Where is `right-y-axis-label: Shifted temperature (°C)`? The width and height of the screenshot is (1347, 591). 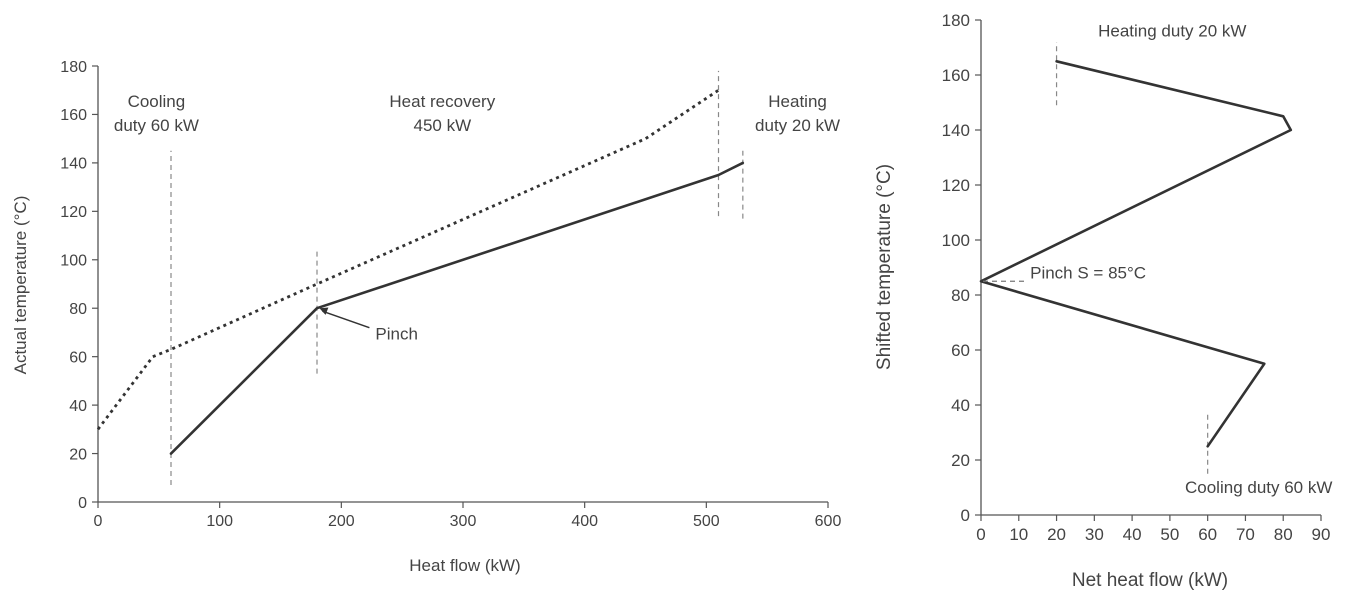
right-y-axis-label: Shifted temperature (°C) is located at coordinates (884, 267).